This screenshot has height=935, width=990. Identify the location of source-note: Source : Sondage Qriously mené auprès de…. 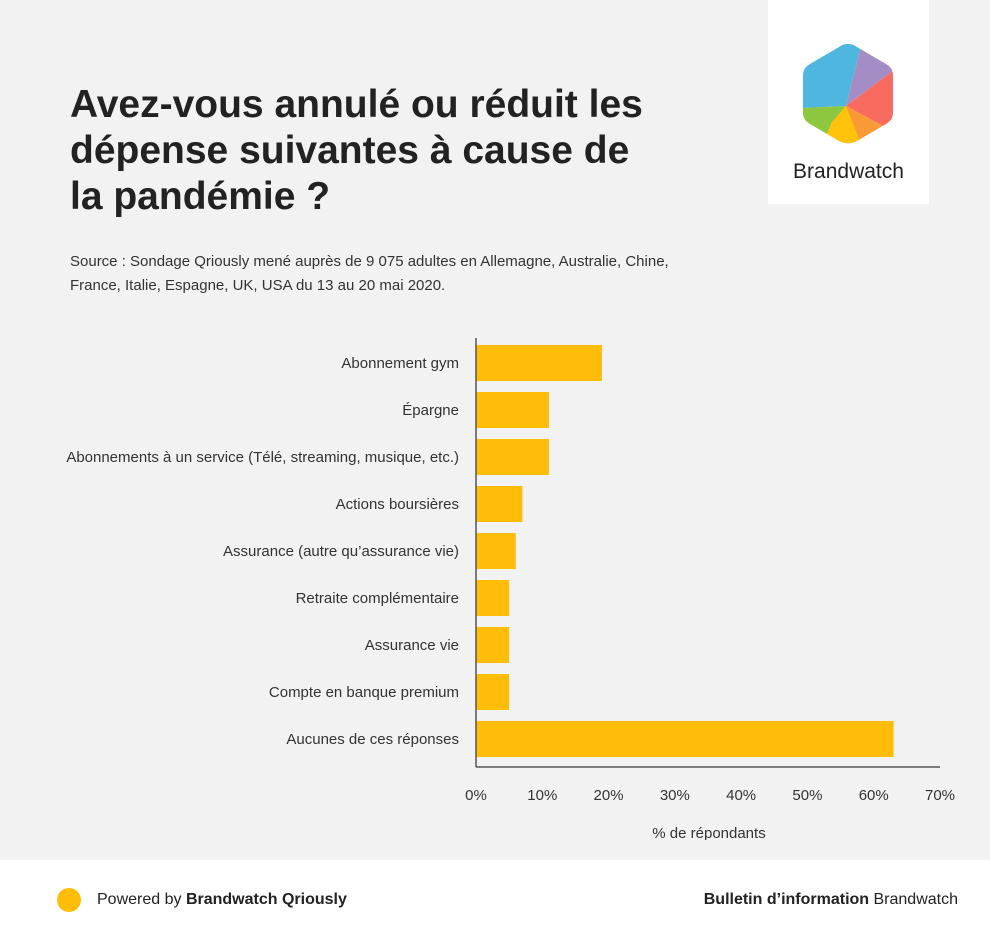
(369, 273).